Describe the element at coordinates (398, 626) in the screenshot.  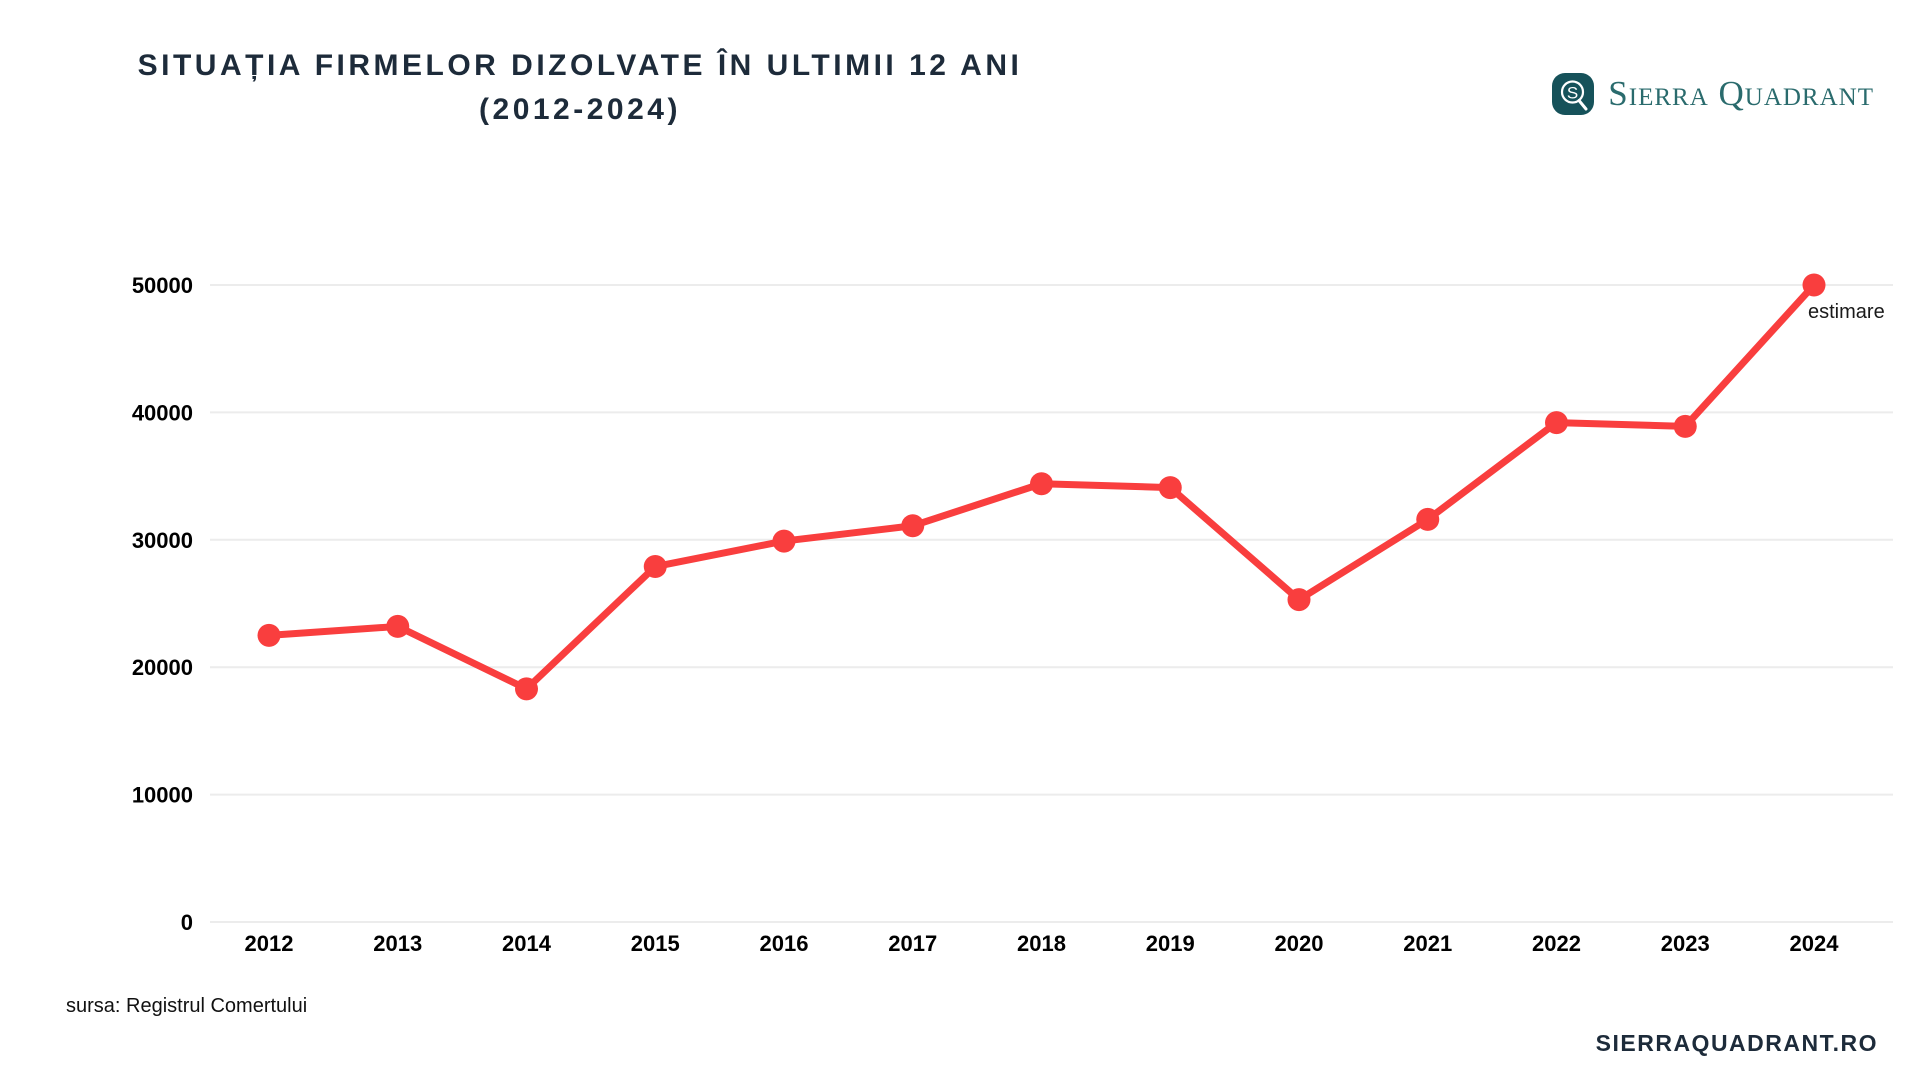
I see `data-point-2013` at that location.